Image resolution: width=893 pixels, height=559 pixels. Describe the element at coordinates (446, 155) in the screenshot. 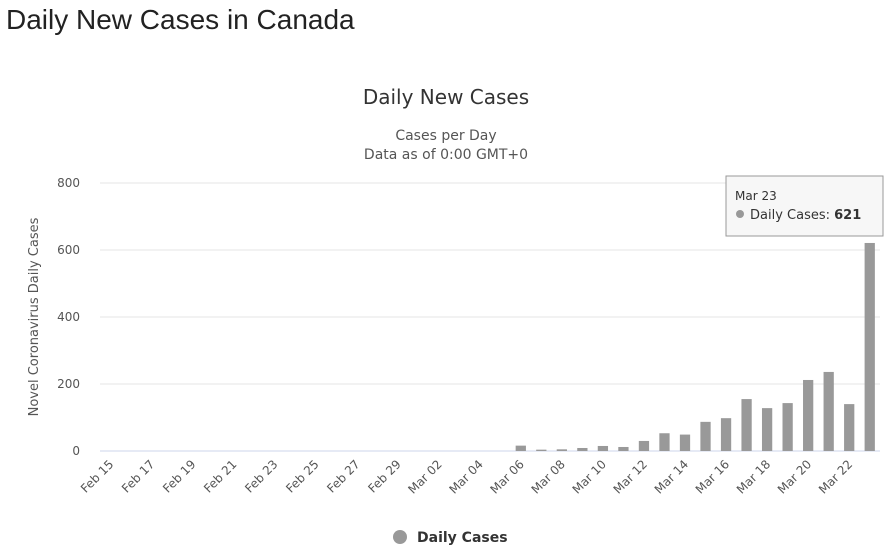

I see `chart-subtitle-line-2: Data as of 0:00 GMT+0` at that location.